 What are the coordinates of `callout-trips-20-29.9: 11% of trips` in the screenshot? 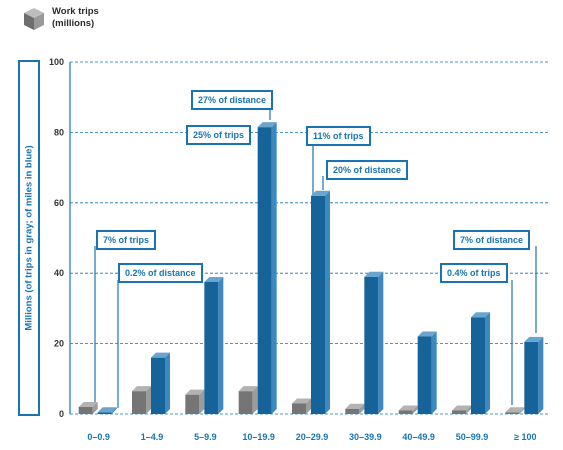 It's located at (338, 136).